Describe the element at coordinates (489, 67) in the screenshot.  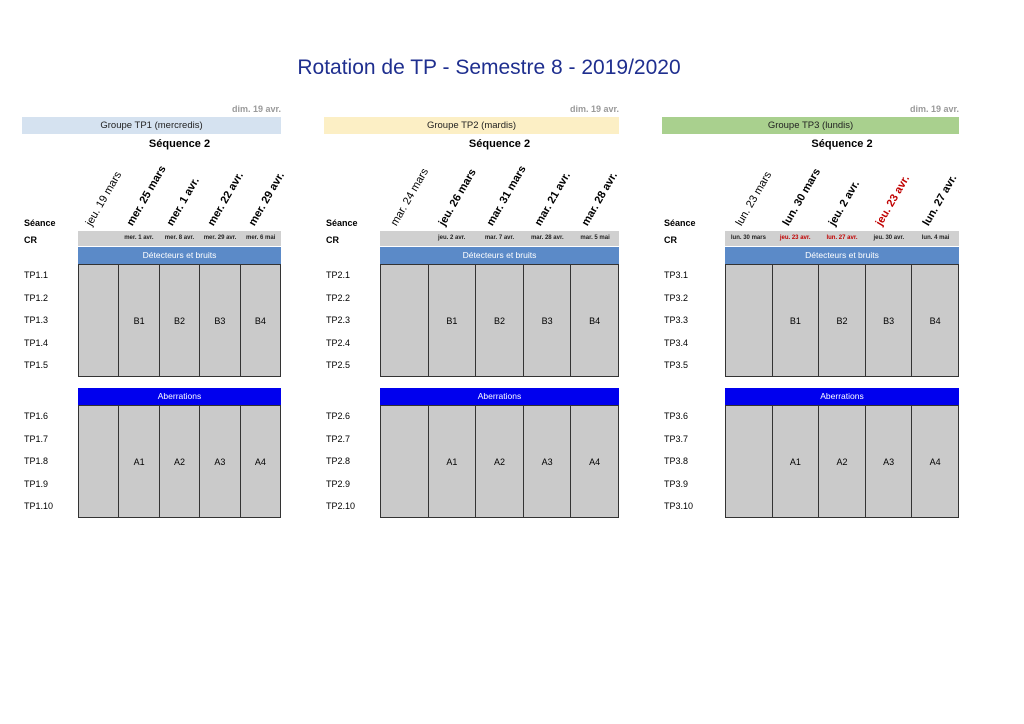
I see `page-title: Rotation de TP - Semestre 8 - 2019/2020` at that location.